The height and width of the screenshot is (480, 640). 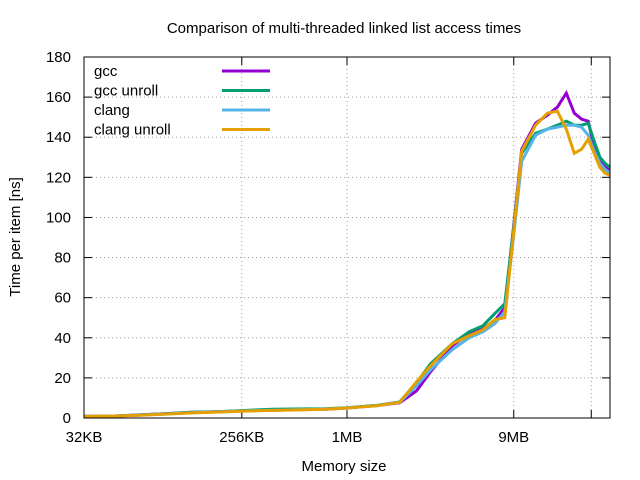 What do you see at coordinates (126, 91) in the screenshot?
I see `legend-label: gcc unroll` at bounding box center [126, 91].